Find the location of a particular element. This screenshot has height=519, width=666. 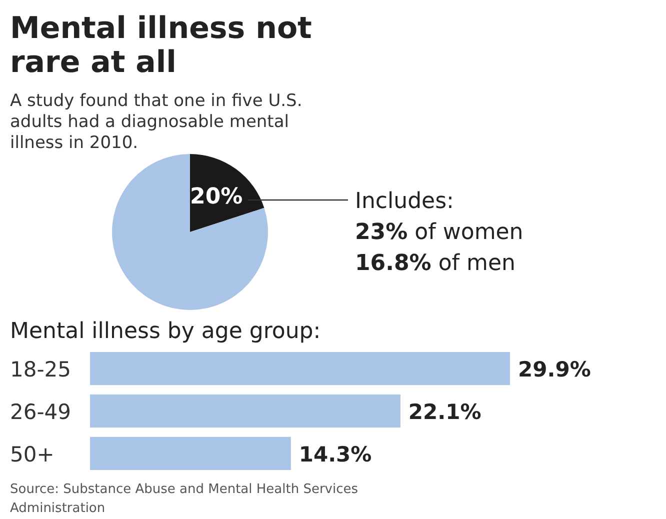

source-note: Source: Substance Abuse and Mental Health Services Administration is located at coordinates (184, 499).